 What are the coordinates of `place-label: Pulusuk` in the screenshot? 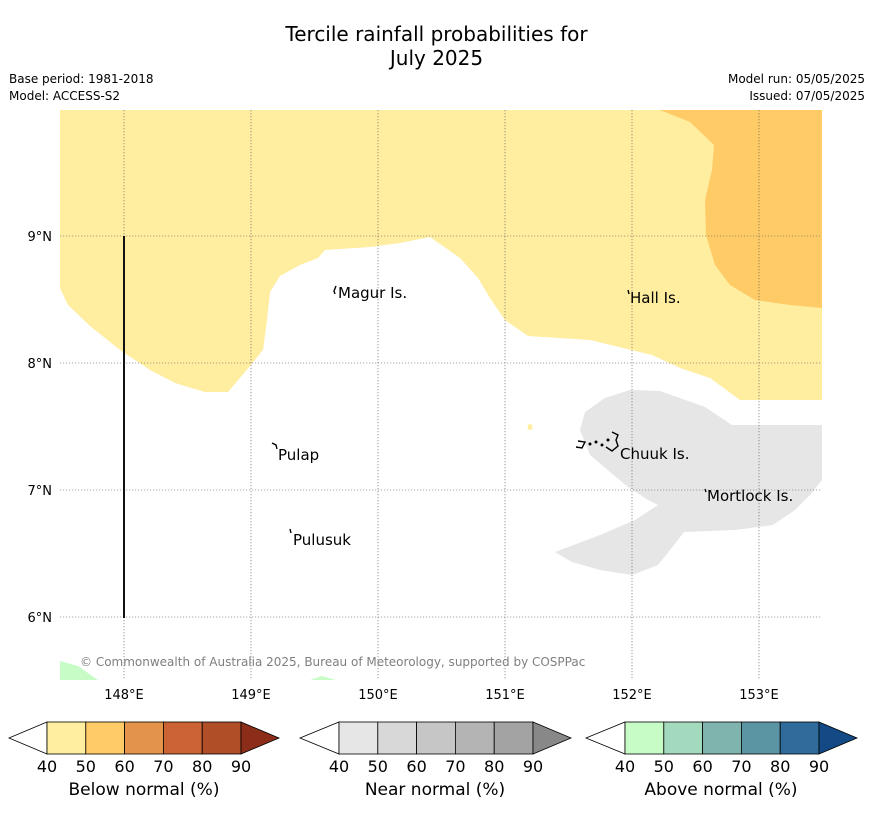 It's located at (322, 540).